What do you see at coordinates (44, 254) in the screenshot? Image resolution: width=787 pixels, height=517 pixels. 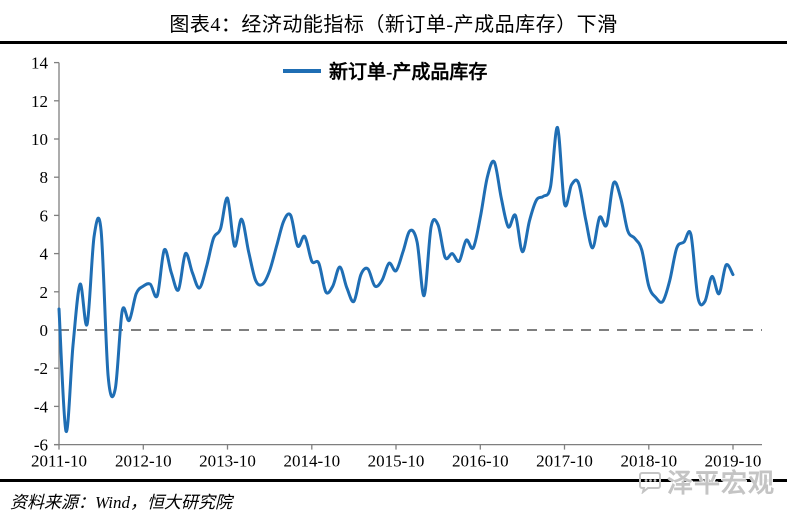 I see `y-tick-label: 4` at bounding box center [44, 254].